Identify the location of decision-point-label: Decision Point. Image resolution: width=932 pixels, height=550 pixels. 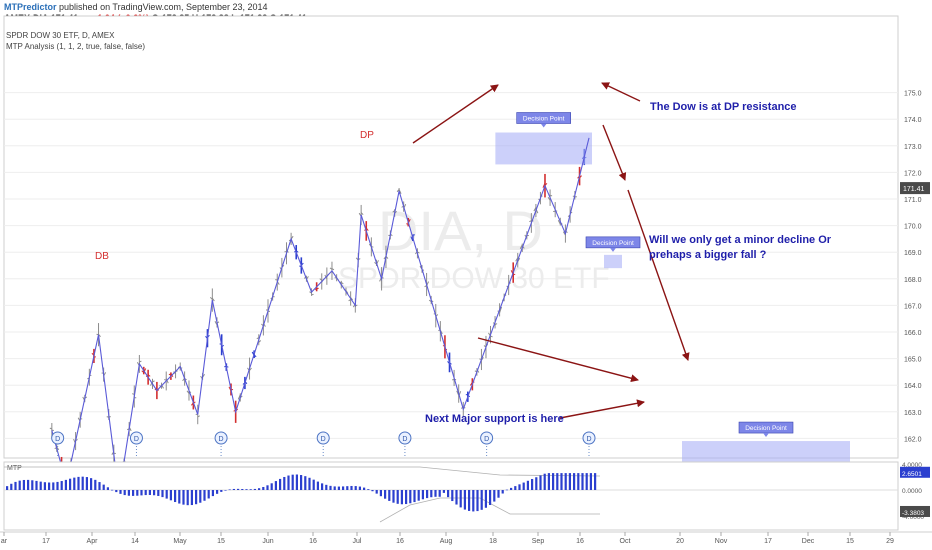
(613, 243).